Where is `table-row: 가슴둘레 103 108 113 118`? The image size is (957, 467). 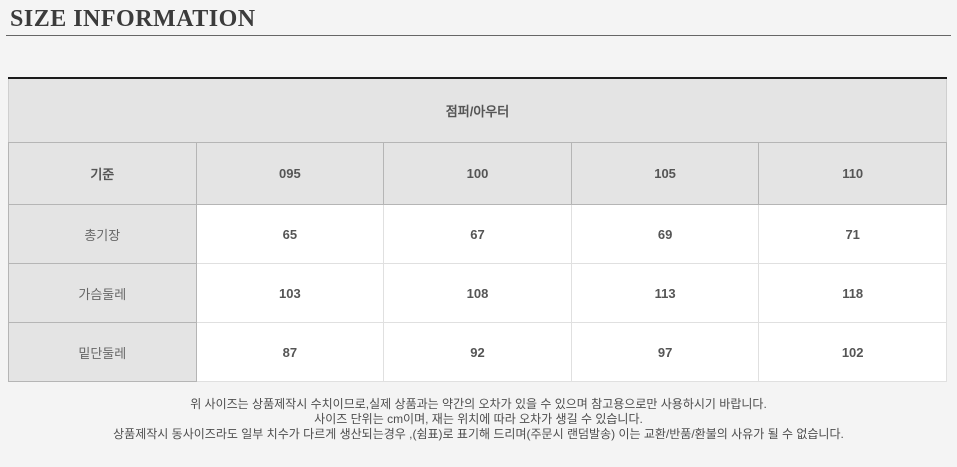 table-row: 가슴둘레 103 108 113 118 is located at coordinates (477, 293).